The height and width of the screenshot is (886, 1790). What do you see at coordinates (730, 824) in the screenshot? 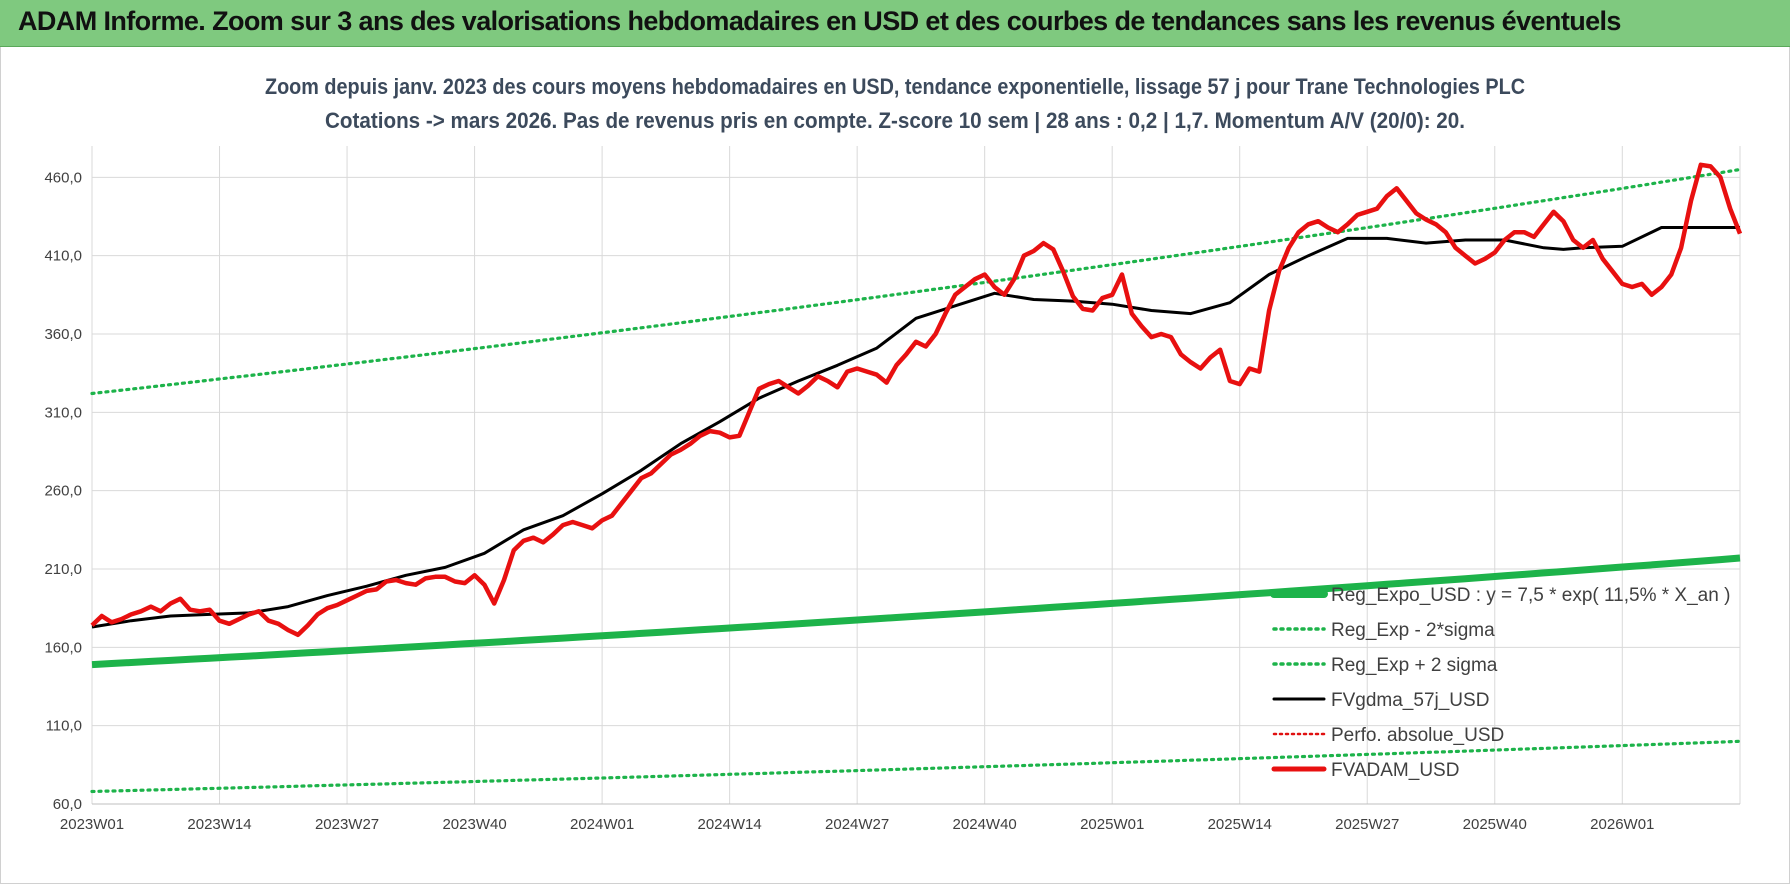
I see `x-tick-label: 2024W14` at bounding box center [730, 824].